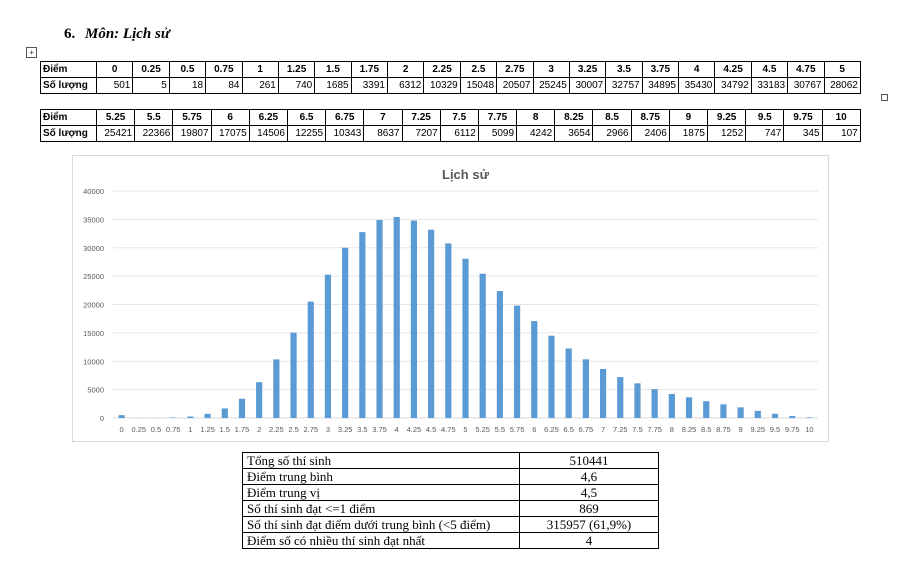 The width and height of the screenshot is (901, 566). What do you see at coordinates (497, 117) in the screenshot?
I see `score-cell: 7.75` at bounding box center [497, 117].